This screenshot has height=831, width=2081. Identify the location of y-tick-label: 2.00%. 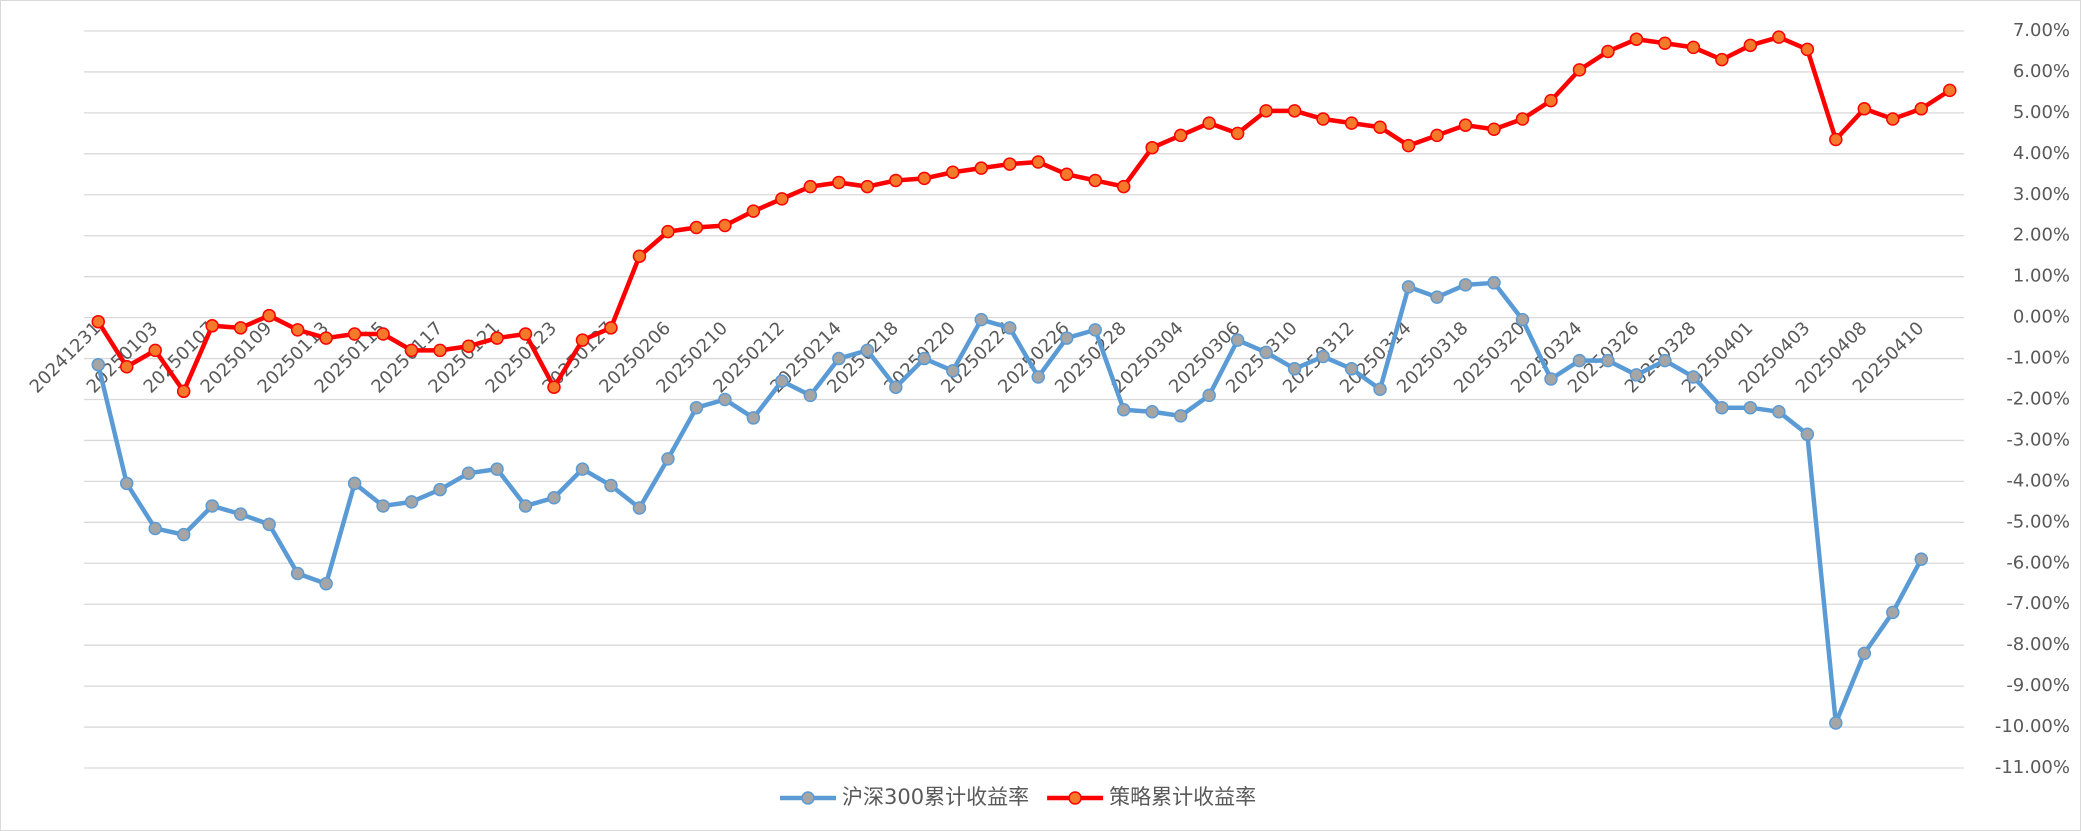
(2041, 235).